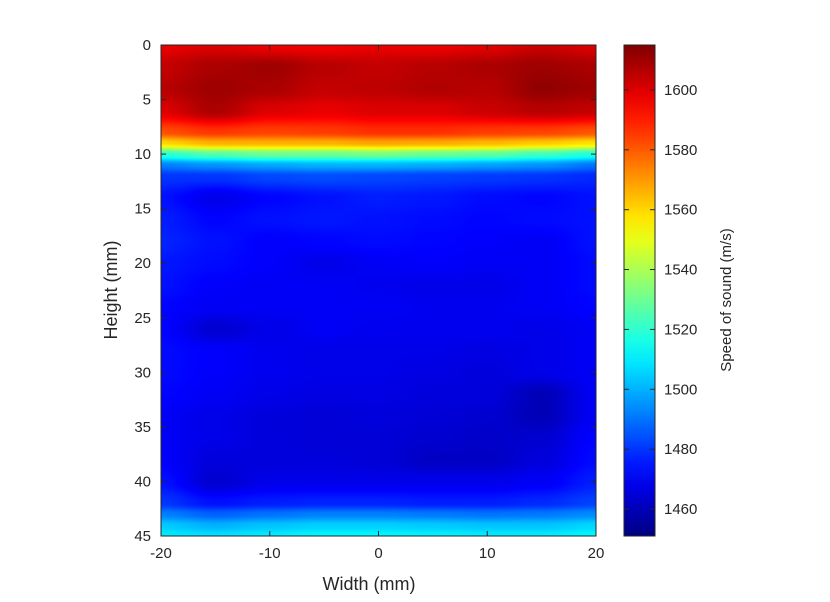 This screenshot has height=602, width=830. What do you see at coordinates (639, 290) in the screenshot?
I see `colorbar-gradient` at bounding box center [639, 290].